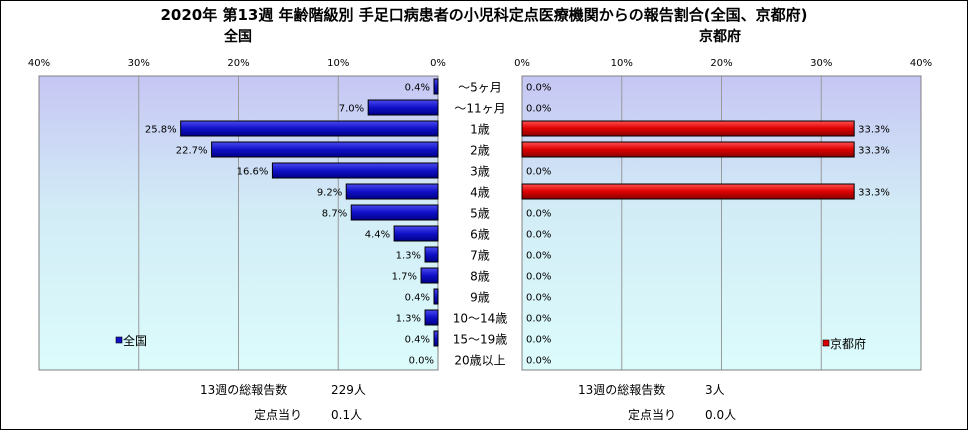 The image size is (968, 430). What do you see at coordinates (237, 36) in the screenshot?
I see `national-subtitle: 全国` at bounding box center [237, 36].